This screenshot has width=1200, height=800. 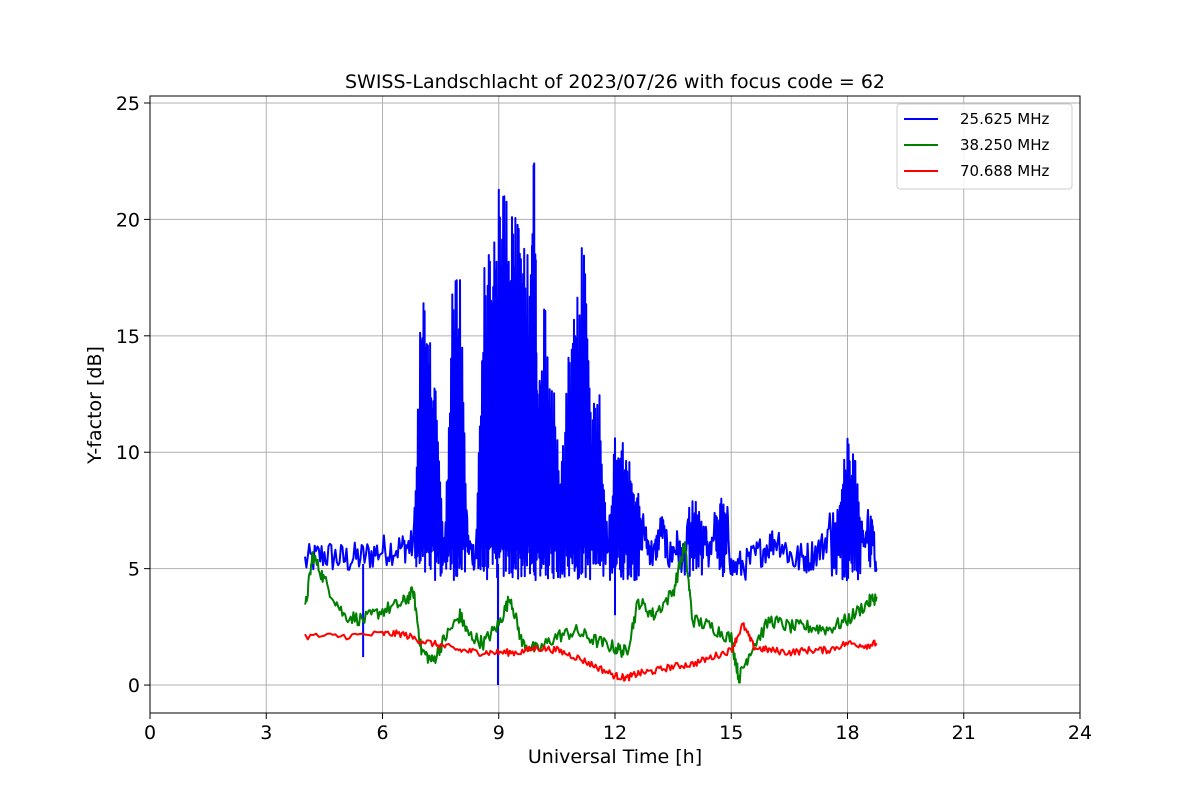 I want to click on y-axis-title: Y-factor [dB], so click(x=95, y=405).